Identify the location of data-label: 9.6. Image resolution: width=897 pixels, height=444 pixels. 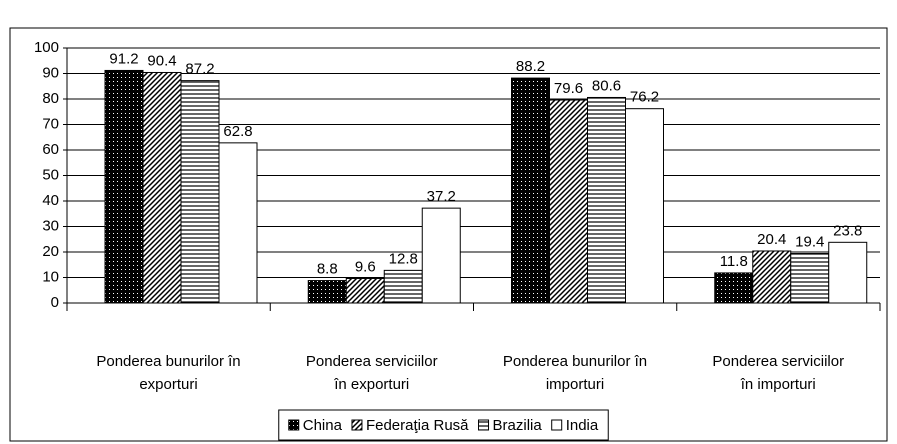
(365, 266).